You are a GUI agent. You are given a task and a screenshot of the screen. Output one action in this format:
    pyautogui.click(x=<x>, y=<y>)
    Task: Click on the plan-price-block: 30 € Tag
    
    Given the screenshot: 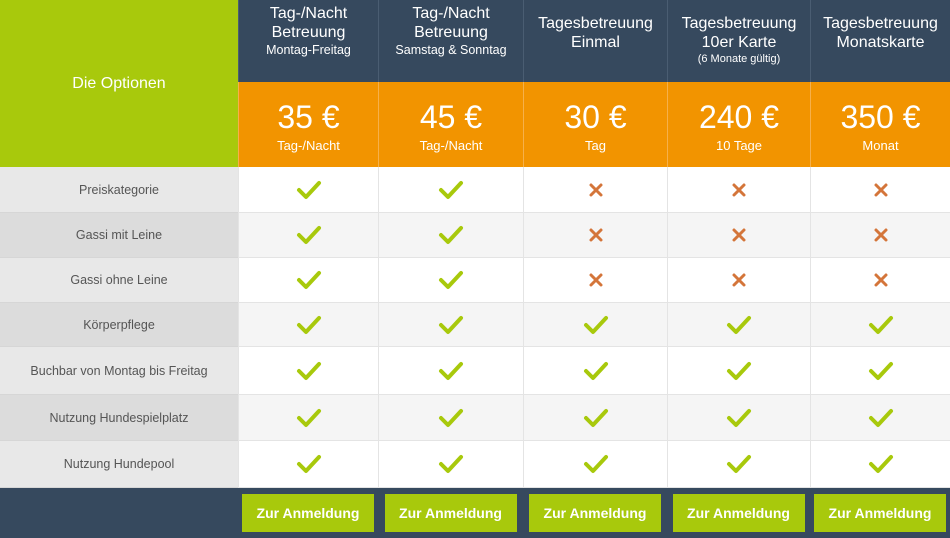 What is the action you would take?
    pyautogui.click(x=595, y=124)
    